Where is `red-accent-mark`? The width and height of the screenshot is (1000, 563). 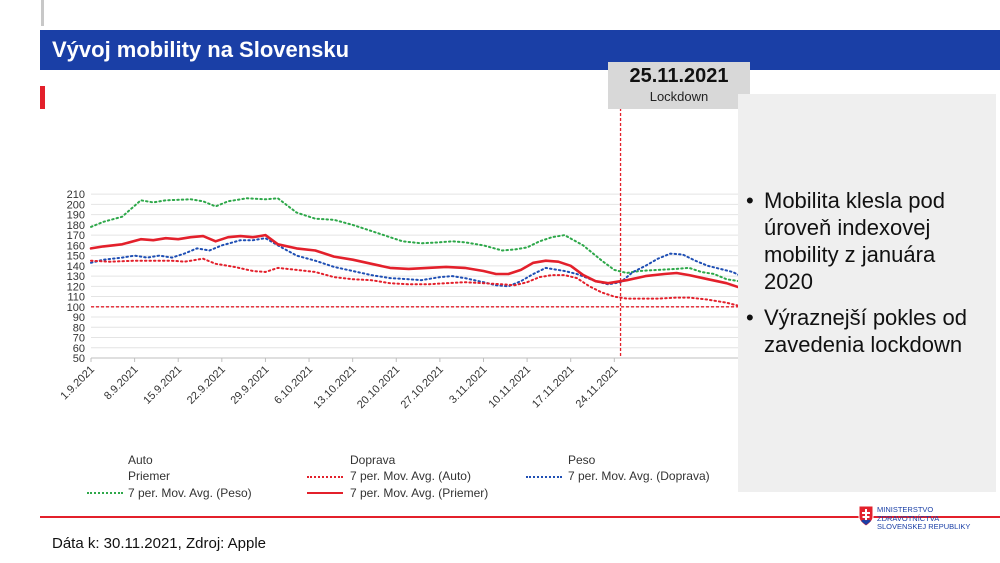 red-accent-mark is located at coordinates (42, 97).